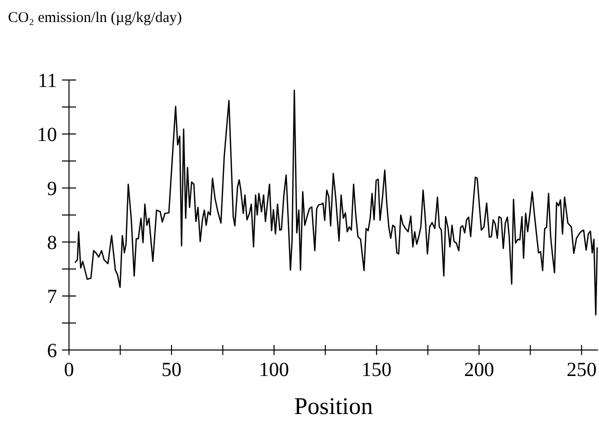 This screenshot has height=430, width=599. Describe the element at coordinates (274, 370) in the screenshot. I see `x-tick-label: 100` at that location.